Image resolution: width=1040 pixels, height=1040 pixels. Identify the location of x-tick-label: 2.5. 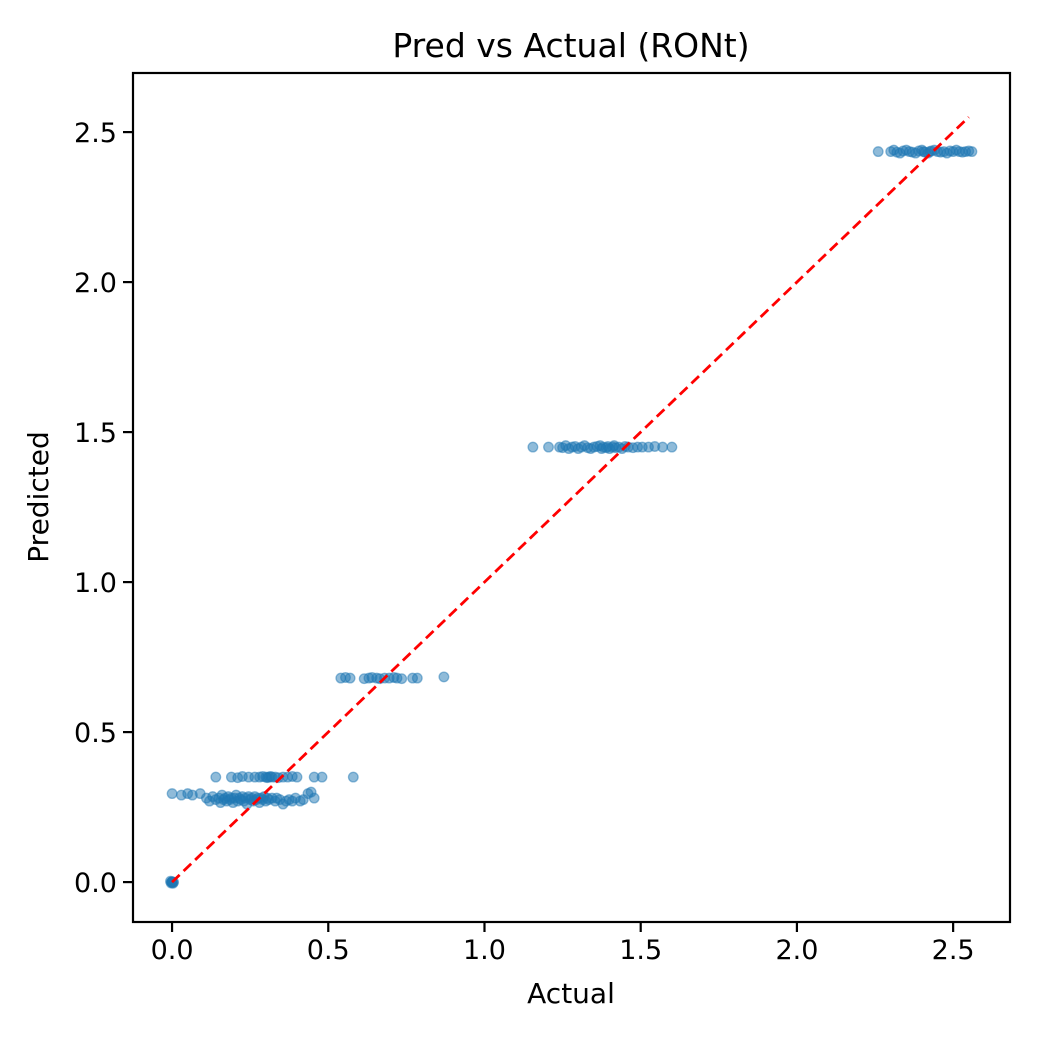
(953, 950).